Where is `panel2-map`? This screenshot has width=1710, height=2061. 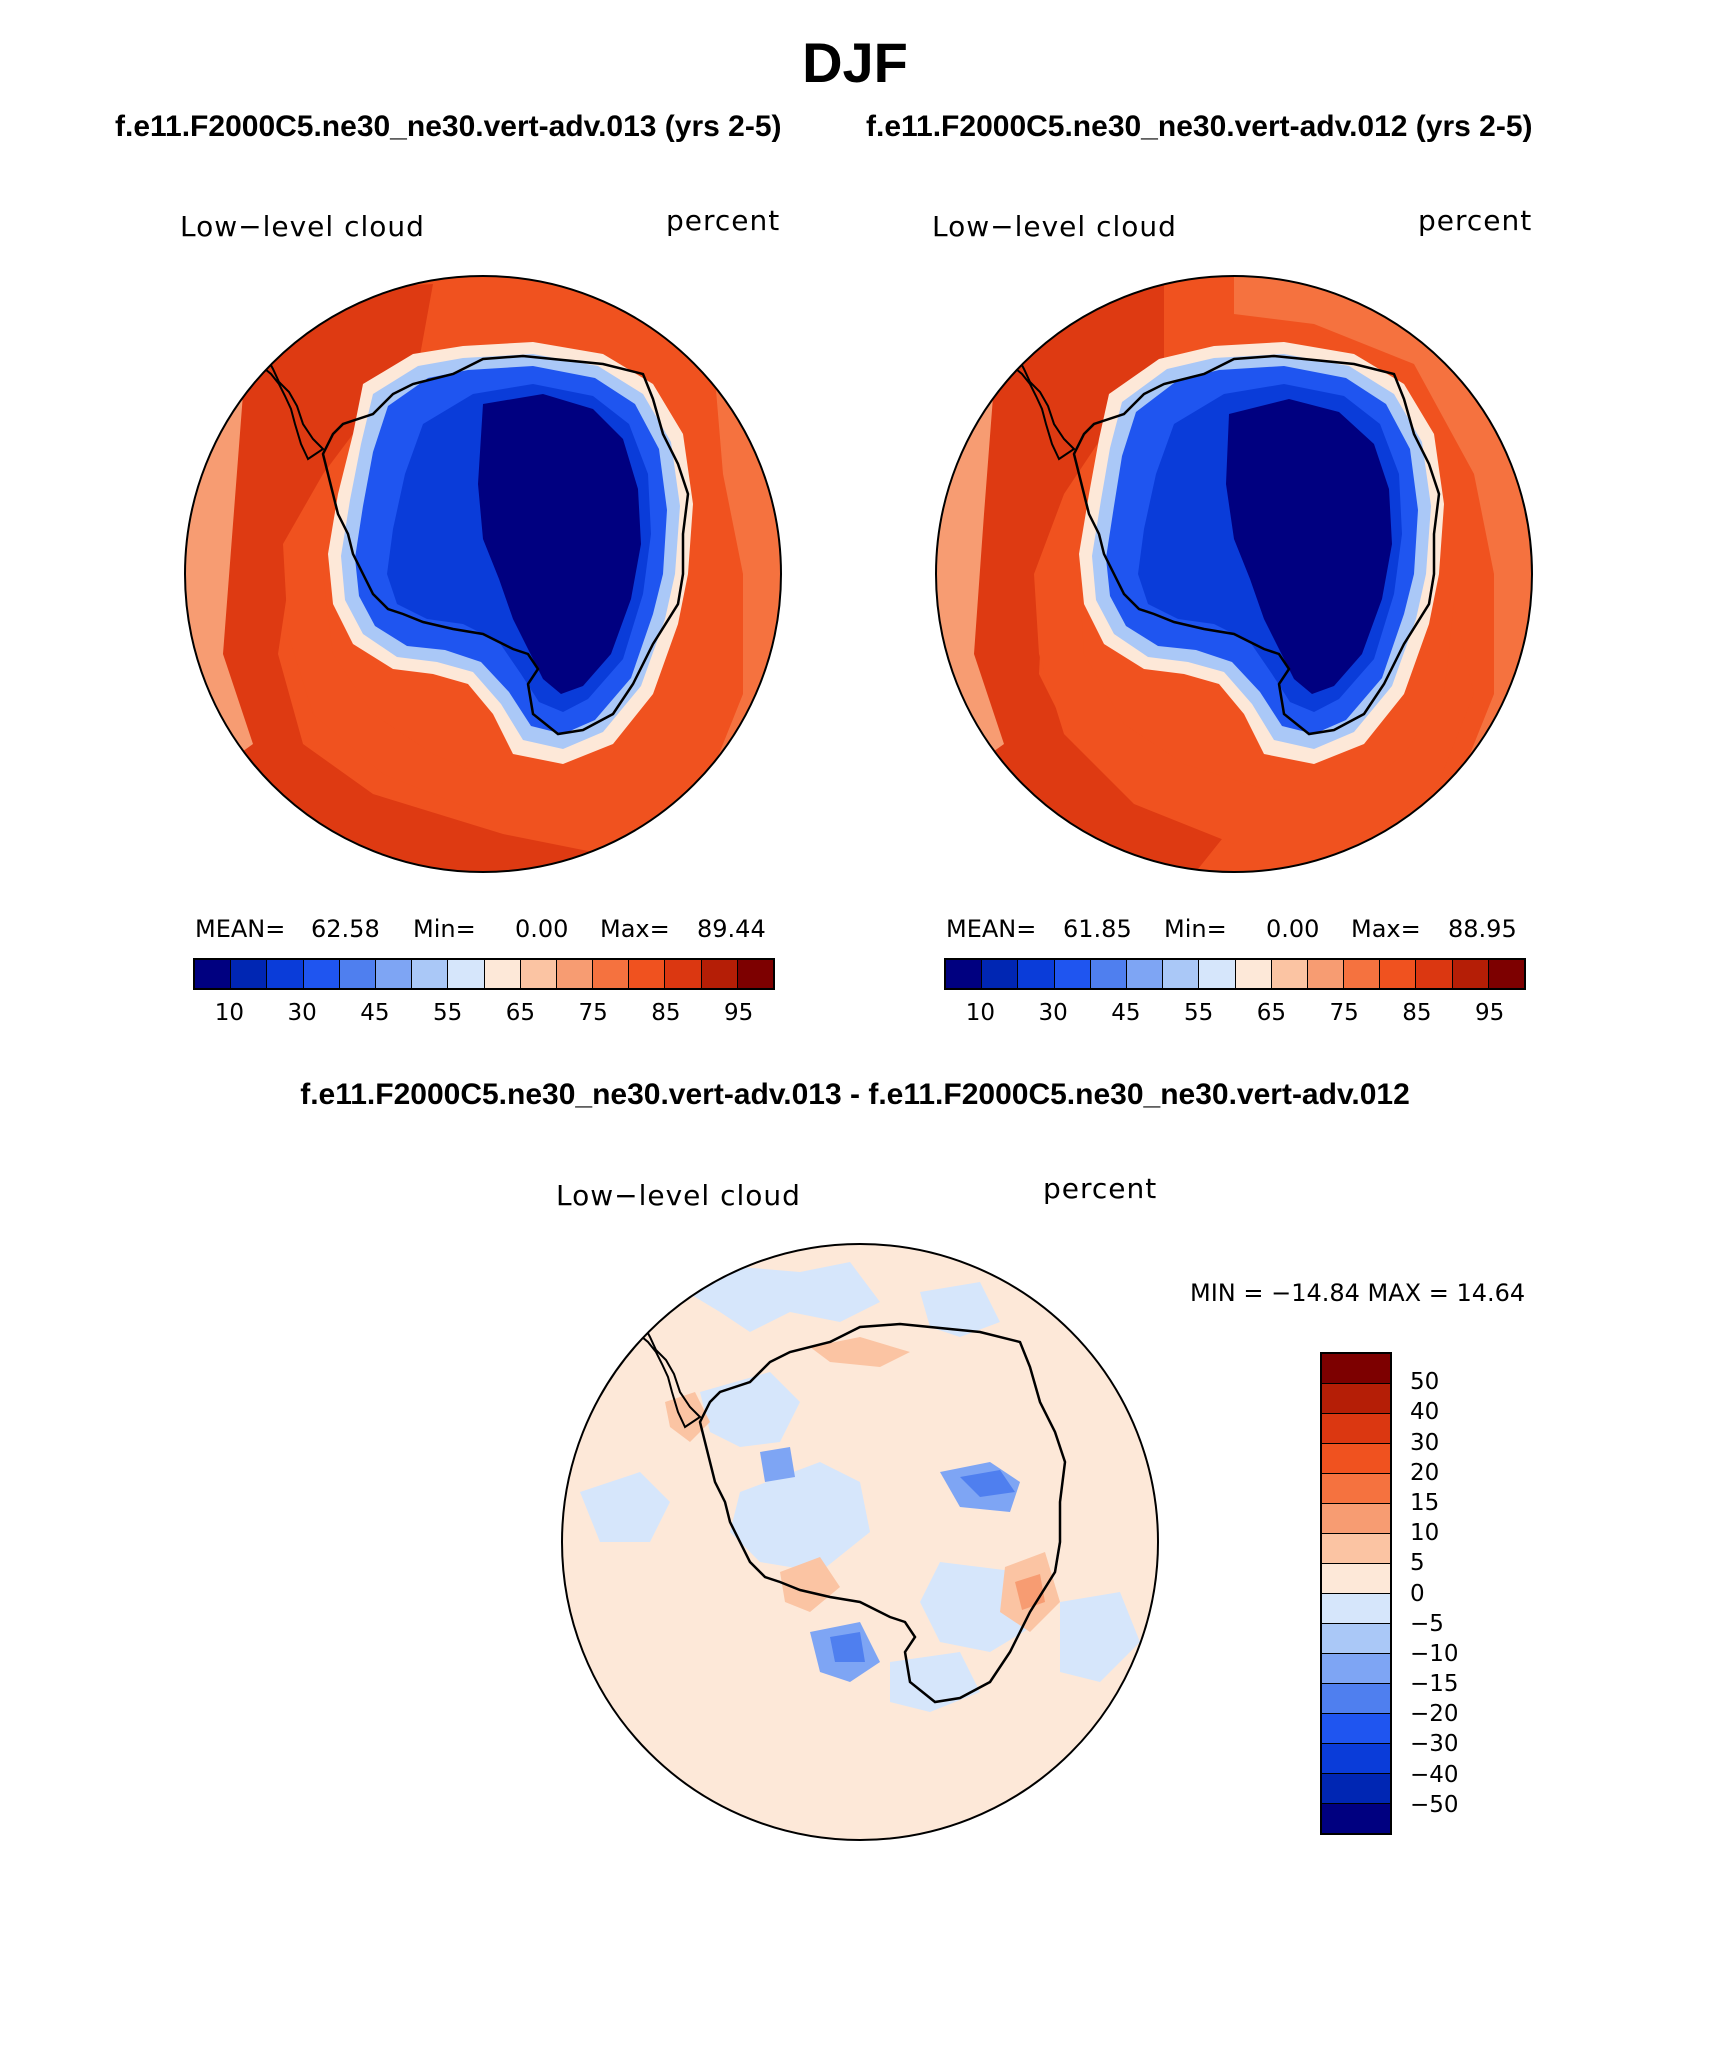
panel2-map is located at coordinates (1234, 574).